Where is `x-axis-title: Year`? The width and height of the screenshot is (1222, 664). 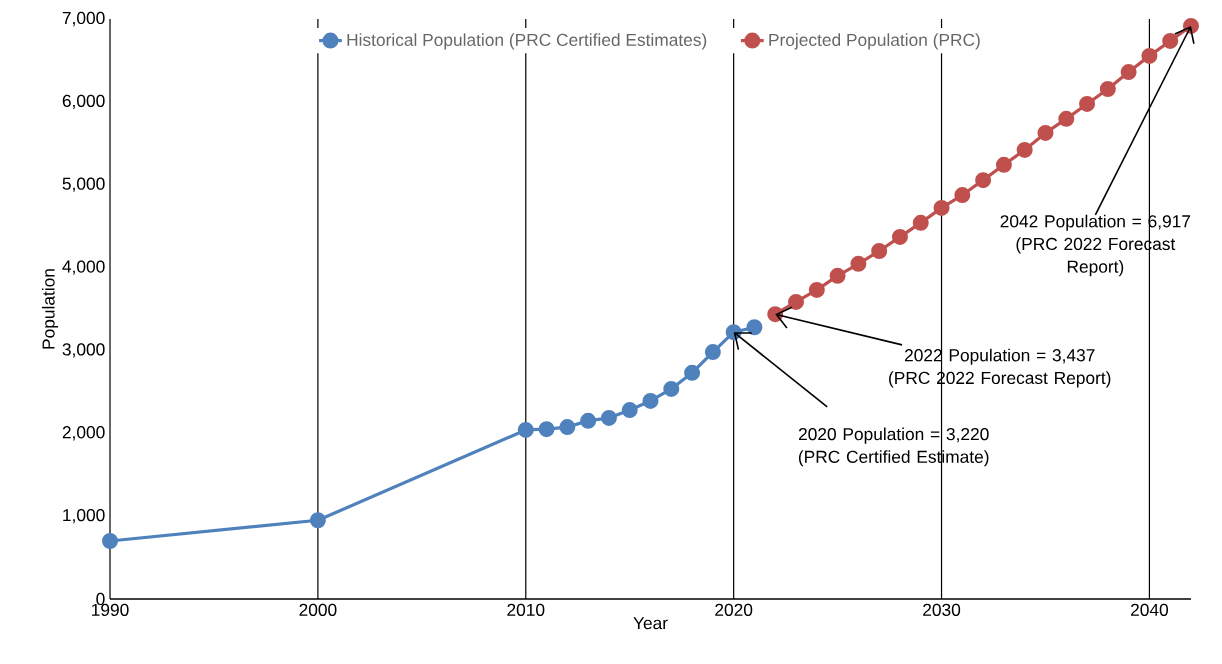 x-axis-title: Year is located at coordinates (650, 623).